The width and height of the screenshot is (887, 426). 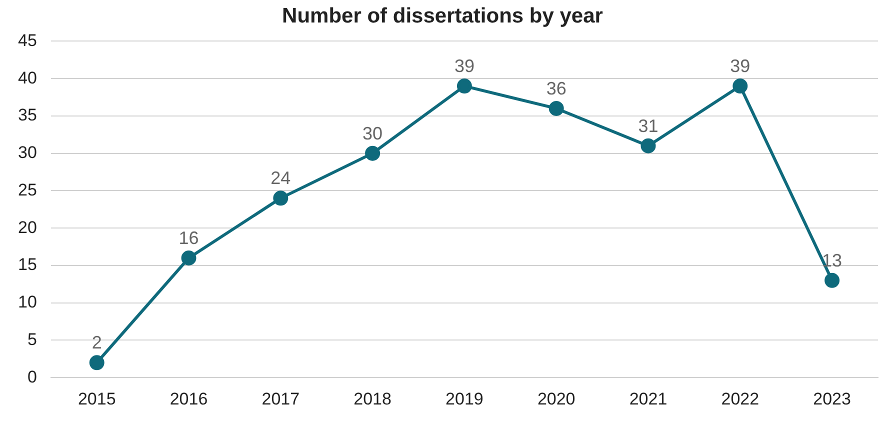 I want to click on data-label: 36, so click(x=556, y=88).